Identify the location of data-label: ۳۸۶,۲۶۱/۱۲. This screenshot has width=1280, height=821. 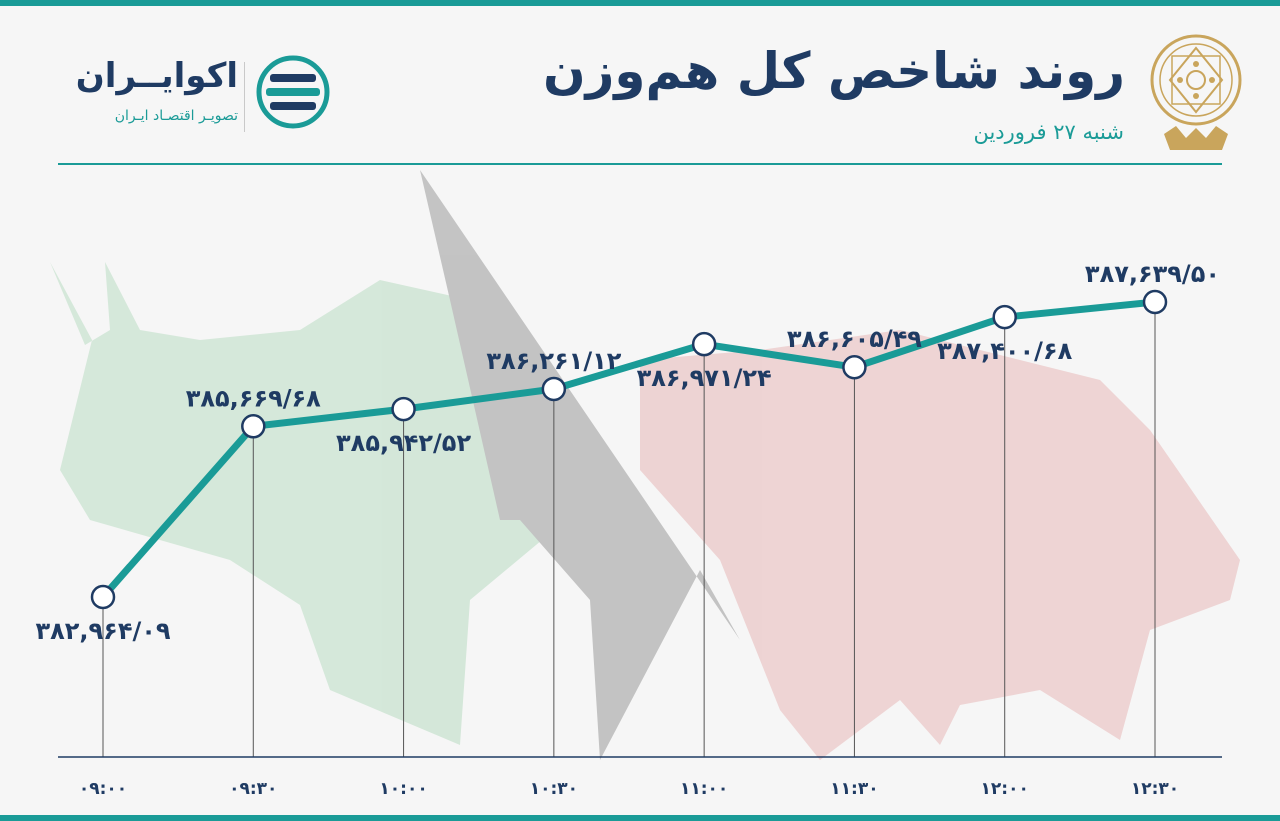
(553, 361).